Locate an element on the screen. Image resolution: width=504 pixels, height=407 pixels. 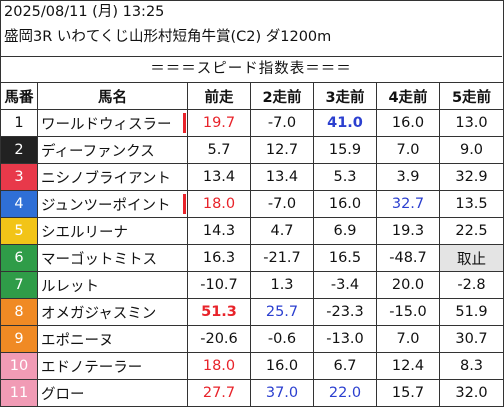
speed-index-cell: -10.7 is located at coordinates (219, 285).